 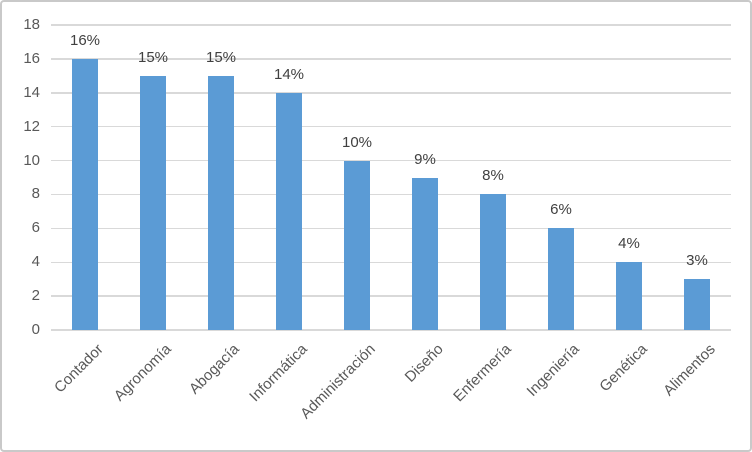 What do you see at coordinates (31, 126) in the screenshot?
I see `y-axis-tick-label: 12` at bounding box center [31, 126].